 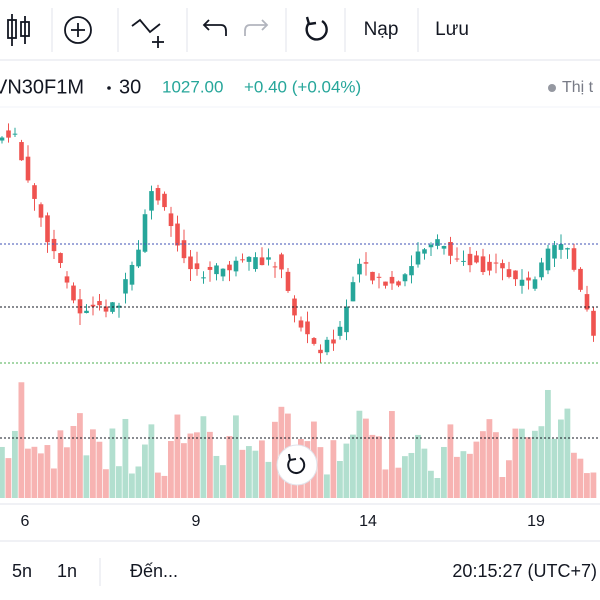 What do you see at coordinates (214, 27) in the screenshot?
I see `undo-button` at bounding box center [214, 27].